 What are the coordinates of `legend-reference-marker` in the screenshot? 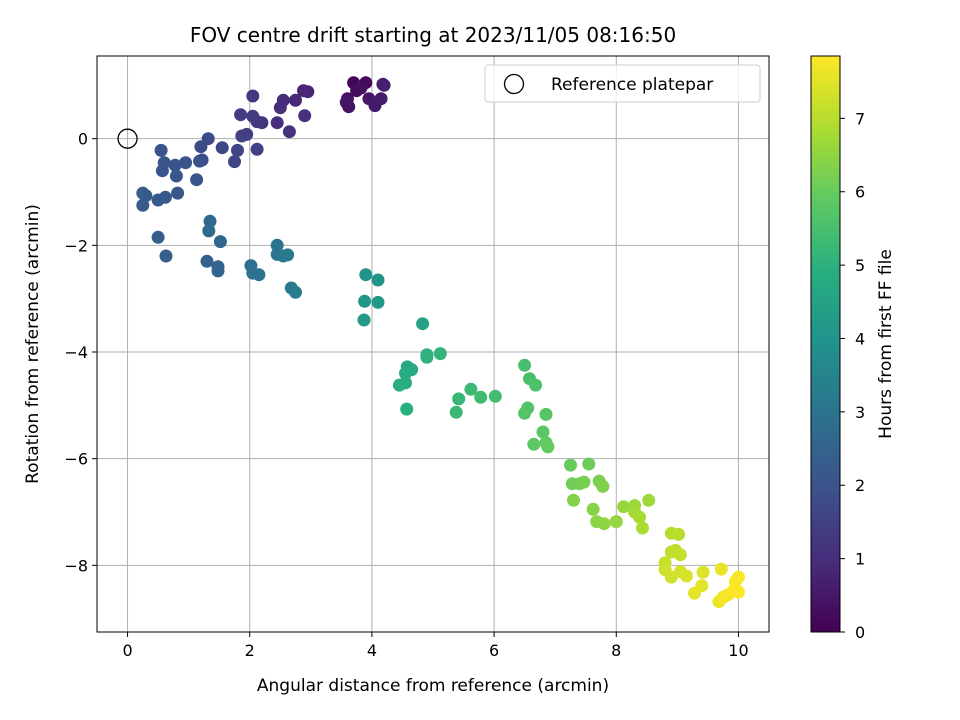 It's located at (514, 84).